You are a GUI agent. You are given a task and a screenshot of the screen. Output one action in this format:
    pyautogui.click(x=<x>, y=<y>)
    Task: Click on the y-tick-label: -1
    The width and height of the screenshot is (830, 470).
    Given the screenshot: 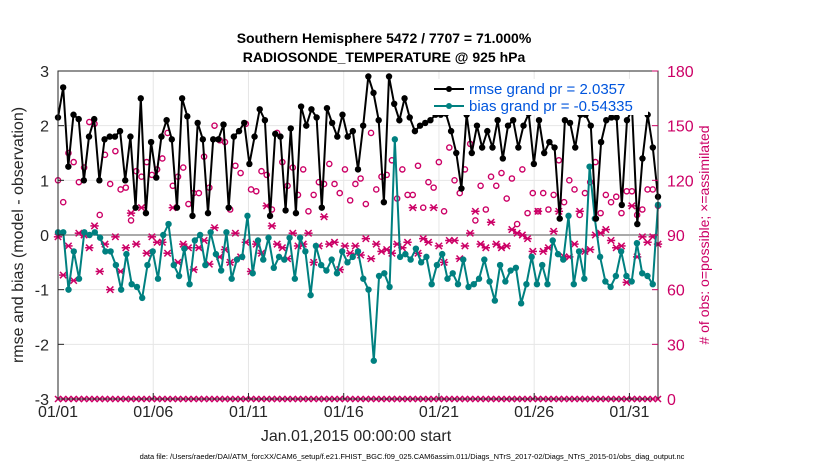 What is the action you would take?
    pyautogui.click(x=42, y=291)
    